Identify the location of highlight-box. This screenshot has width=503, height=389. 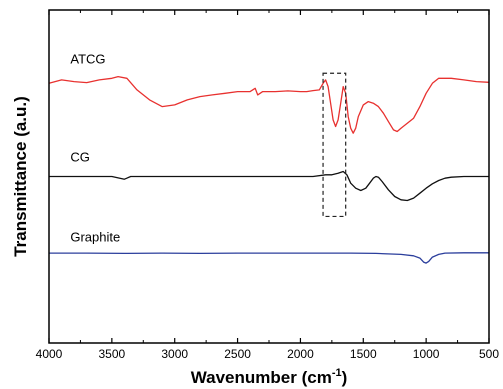
(334, 145).